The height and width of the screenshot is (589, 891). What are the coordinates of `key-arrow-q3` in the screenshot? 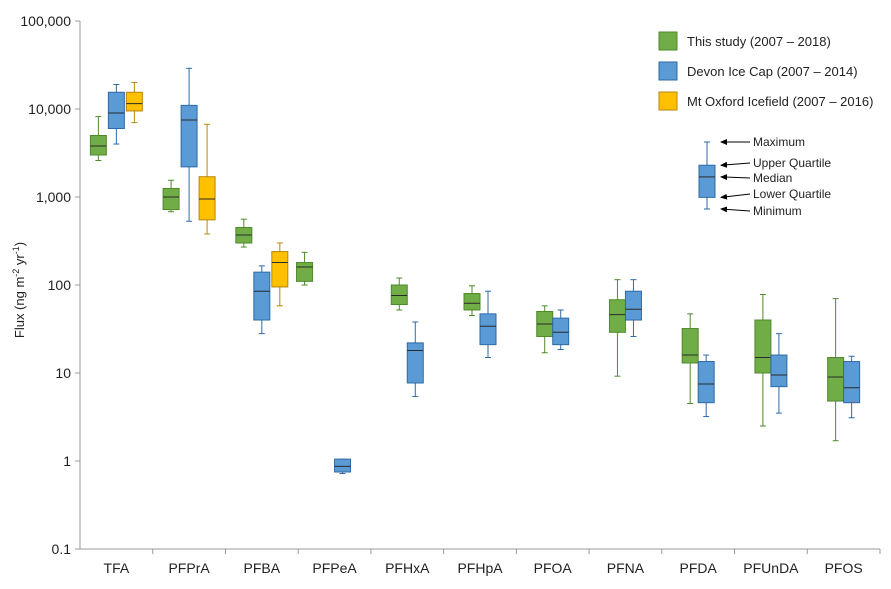 It's located at (735, 164).